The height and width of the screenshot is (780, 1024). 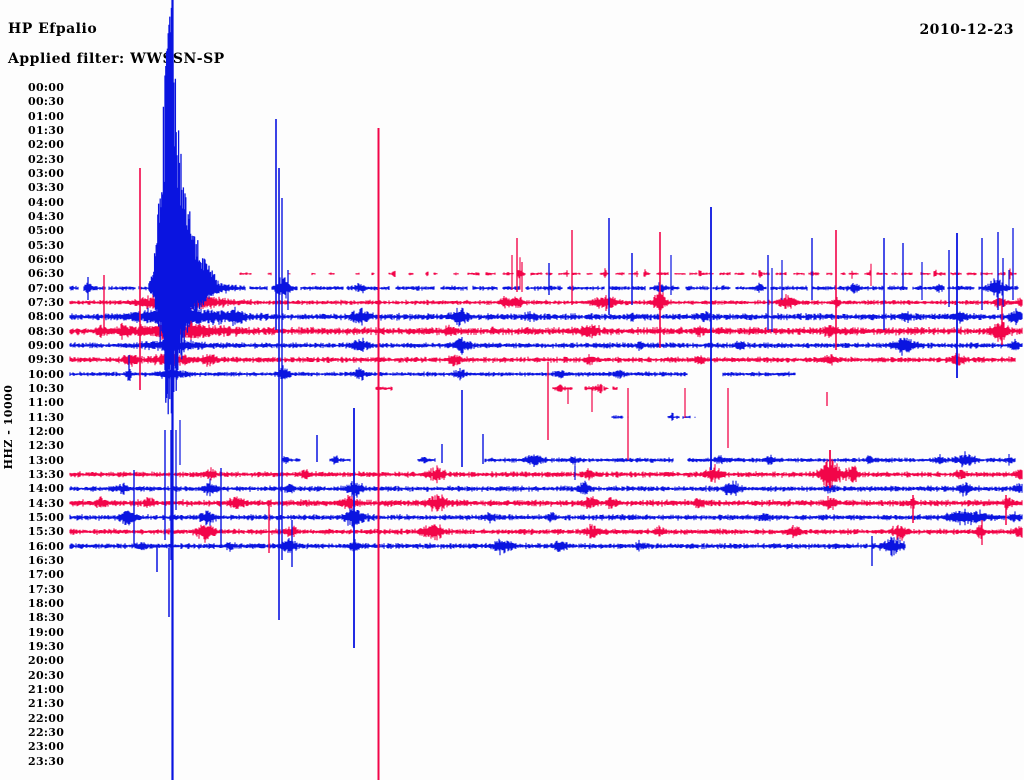 What do you see at coordinates (46, 216) in the screenshot?
I see `time-label: 04:30` at bounding box center [46, 216].